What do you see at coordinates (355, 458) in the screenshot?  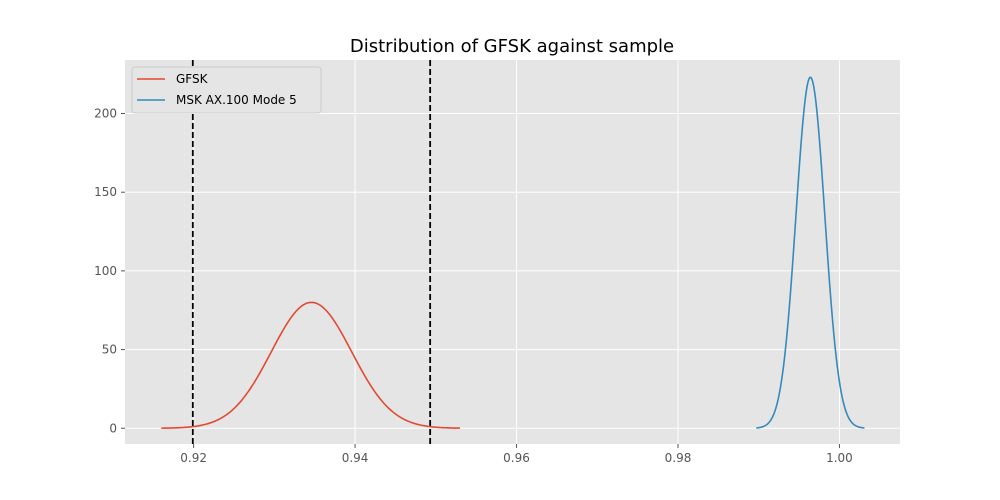 I see `x-tick-label: 0.94` at bounding box center [355, 458].